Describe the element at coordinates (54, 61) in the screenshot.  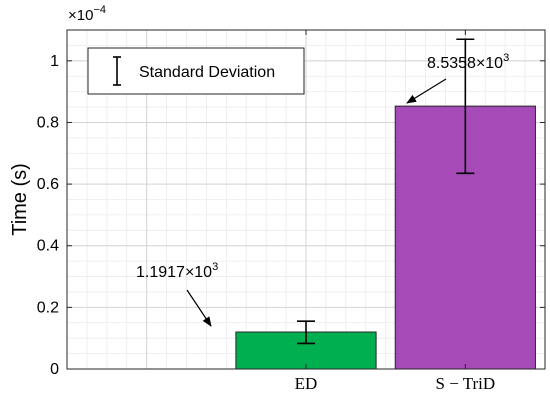
I see `y-tick-label: 1` at that location.